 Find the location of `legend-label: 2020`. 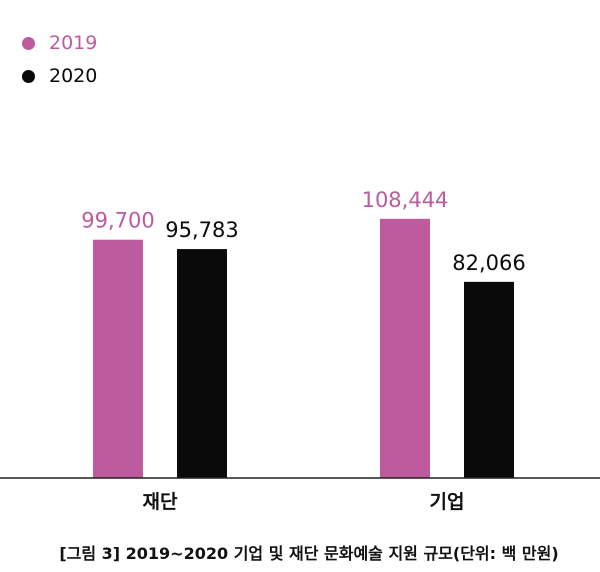

legend-label: 2020 is located at coordinates (73, 76).